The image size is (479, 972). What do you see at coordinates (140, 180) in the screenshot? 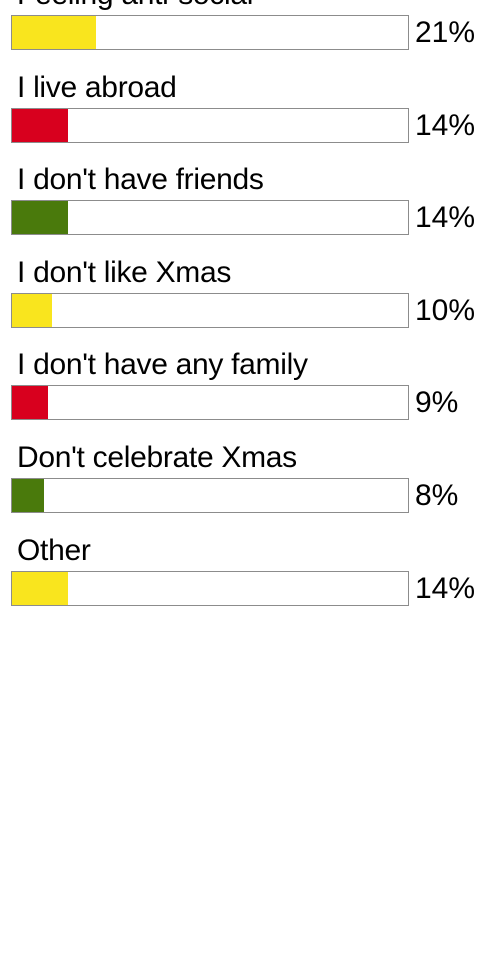
I see `poll-option-label: I don't have friends` at bounding box center [140, 180].